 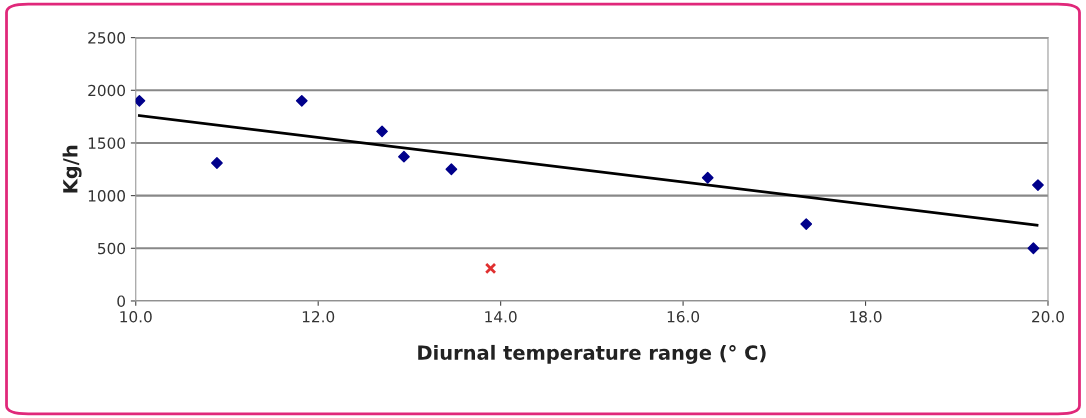 I want to click on x-tick-label: 20.0, so click(x=1048, y=316).